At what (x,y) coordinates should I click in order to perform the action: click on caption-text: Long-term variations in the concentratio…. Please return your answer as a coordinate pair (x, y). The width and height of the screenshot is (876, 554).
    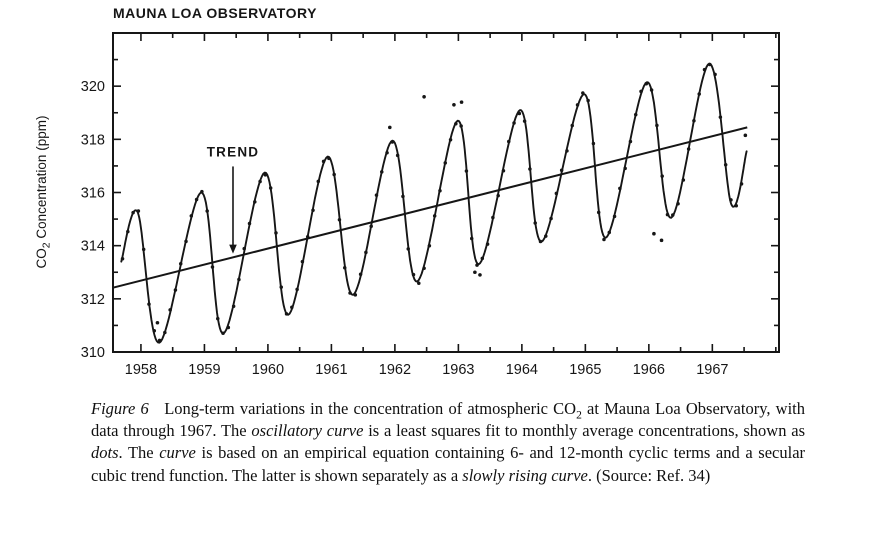
    Looking at the image, I should click on (362, 408).